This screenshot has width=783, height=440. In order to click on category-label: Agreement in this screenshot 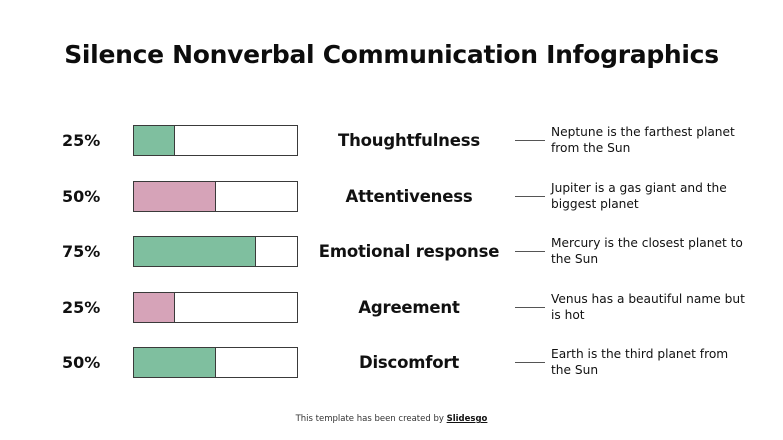, I will do `click(409, 307)`.